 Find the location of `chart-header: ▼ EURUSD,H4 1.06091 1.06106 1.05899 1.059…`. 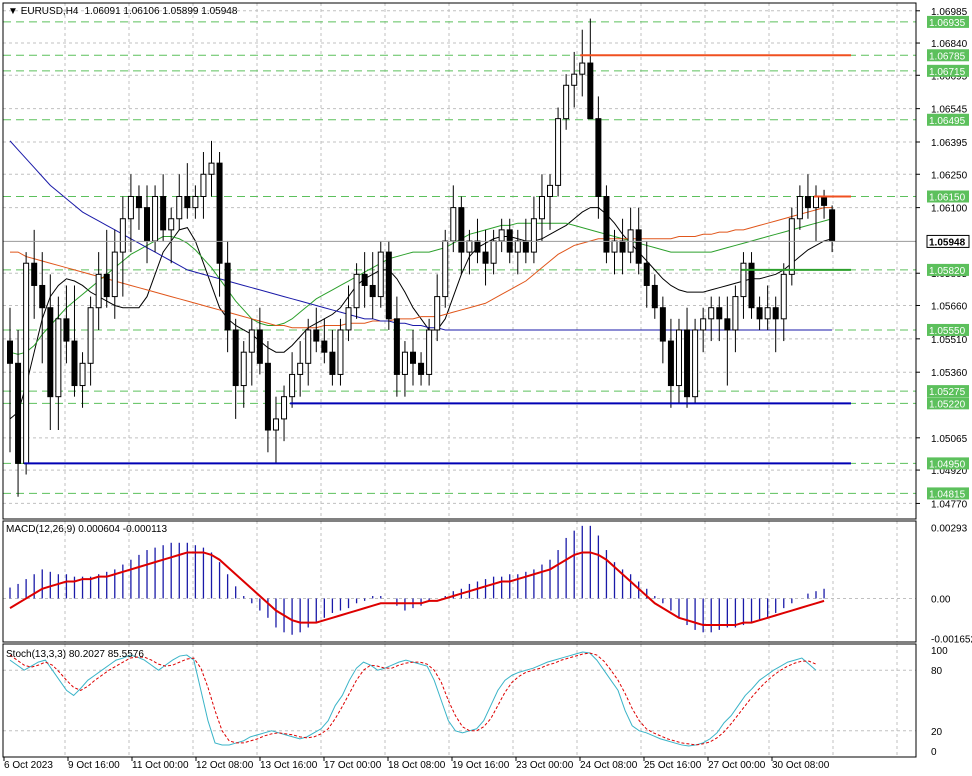

chart-header: ▼ EURUSD,H4 1.06091 1.06106 1.05899 1.059… is located at coordinates (123, 11).